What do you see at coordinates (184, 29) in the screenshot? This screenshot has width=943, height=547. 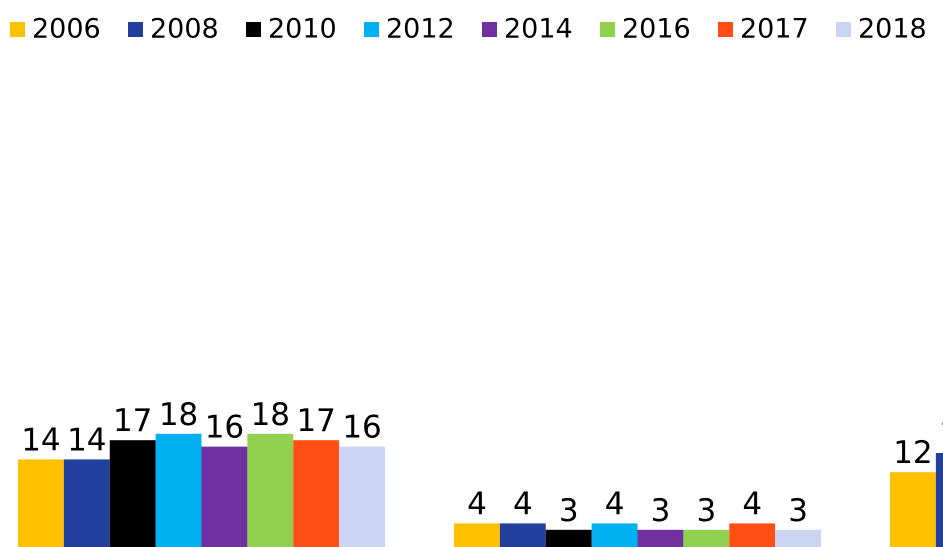 I see `legend-label: 2008` at bounding box center [184, 29].